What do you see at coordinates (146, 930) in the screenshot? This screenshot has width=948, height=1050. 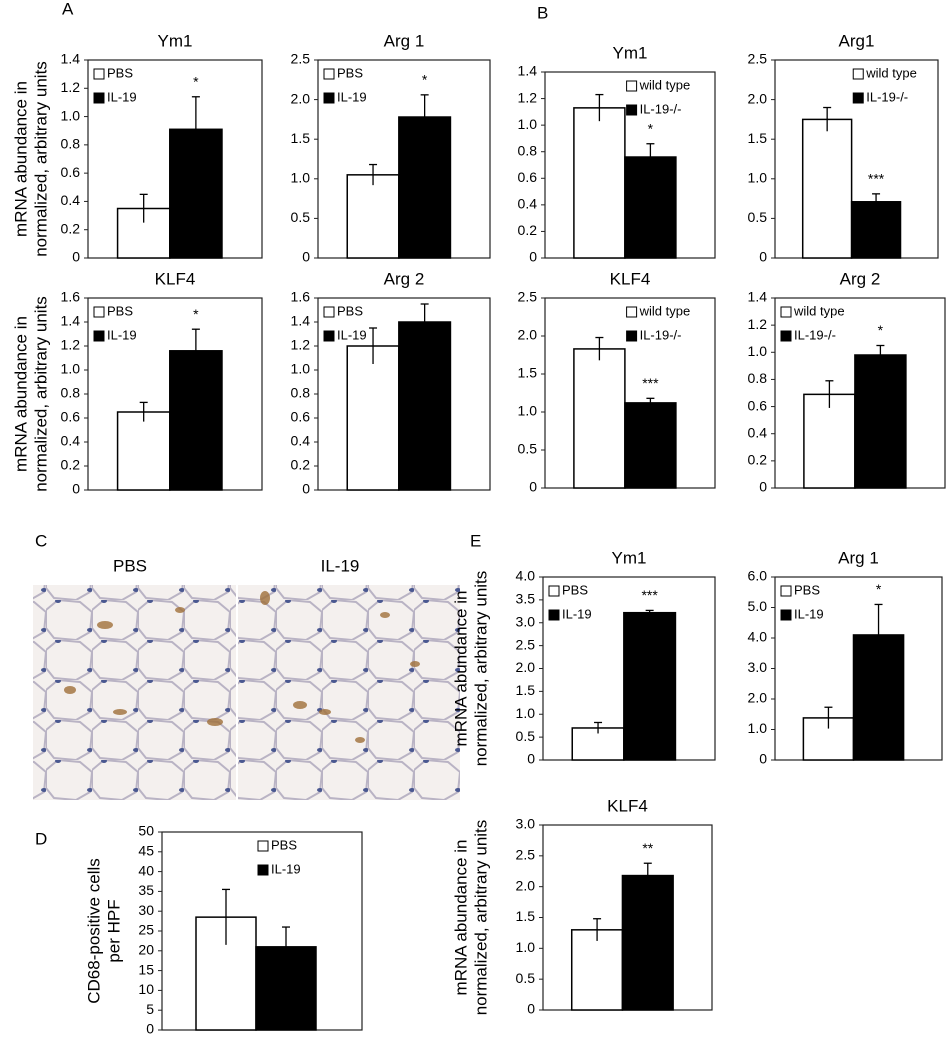 I see `y-tick-label: 25` at bounding box center [146, 930].